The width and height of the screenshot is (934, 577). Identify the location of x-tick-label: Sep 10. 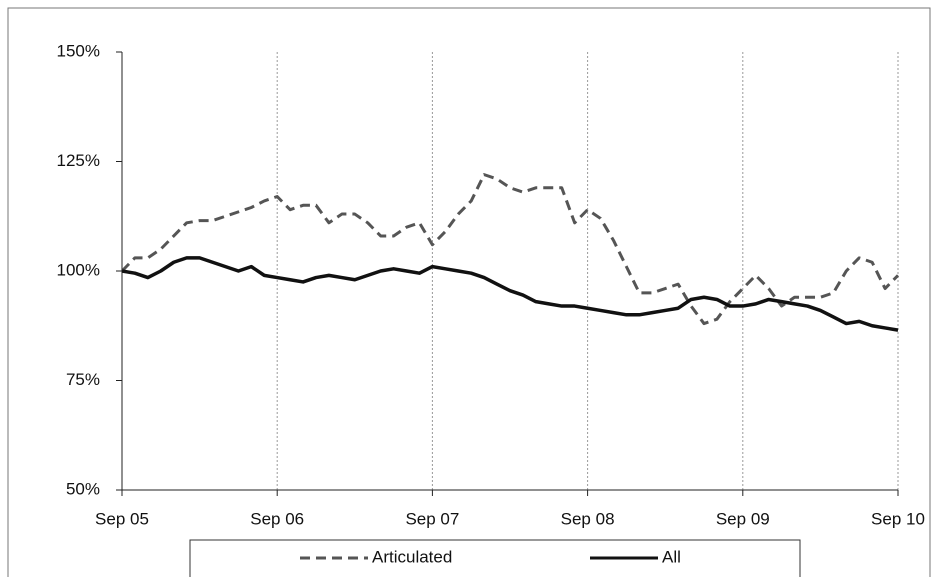
(898, 518).